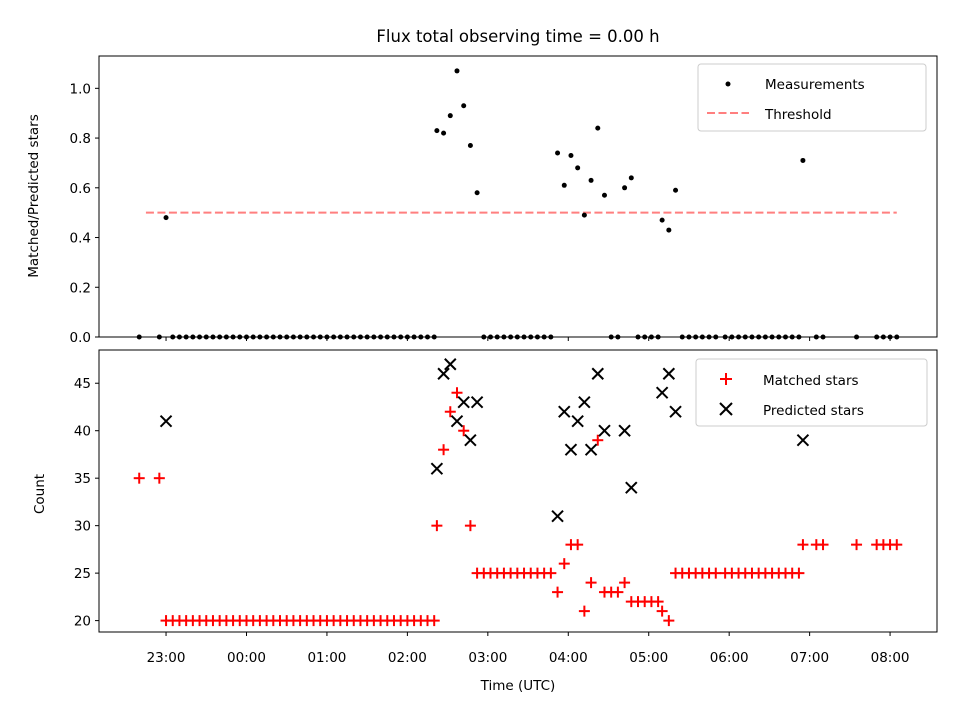 The image size is (960, 720). Describe the element at coordinates (80, 239) in the screenshot. I see `top-y-tick-label: 0.4` at that location.